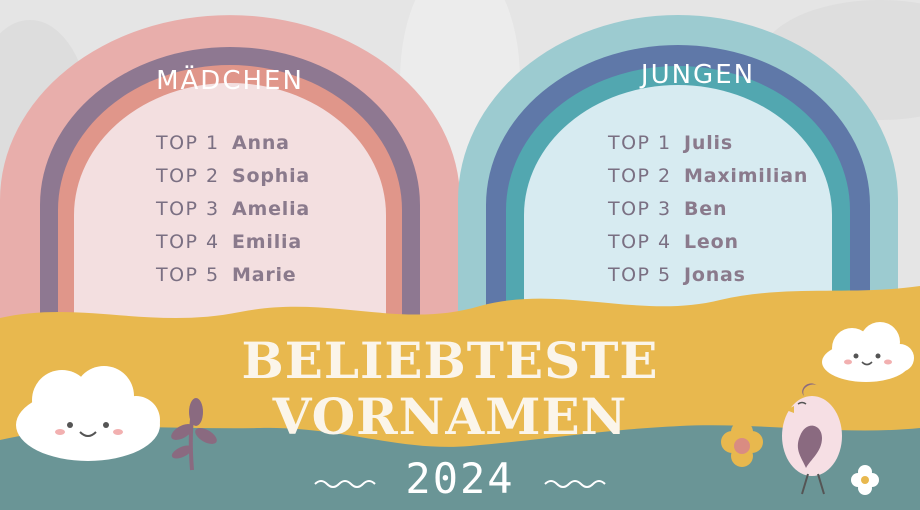 The height and width of the screenshot is (510, 920). I want to click on year-label: 2024, so click(460, 478).